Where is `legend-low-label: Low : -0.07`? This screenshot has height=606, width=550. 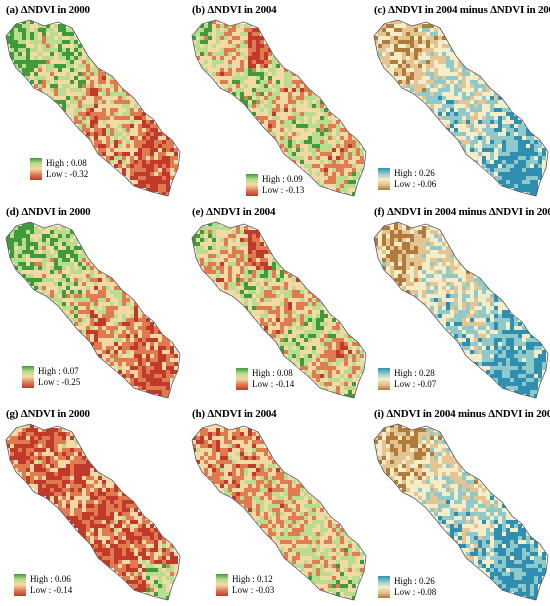 legend-low-label: Low : -0.07 is located at coordinates (415, 384).